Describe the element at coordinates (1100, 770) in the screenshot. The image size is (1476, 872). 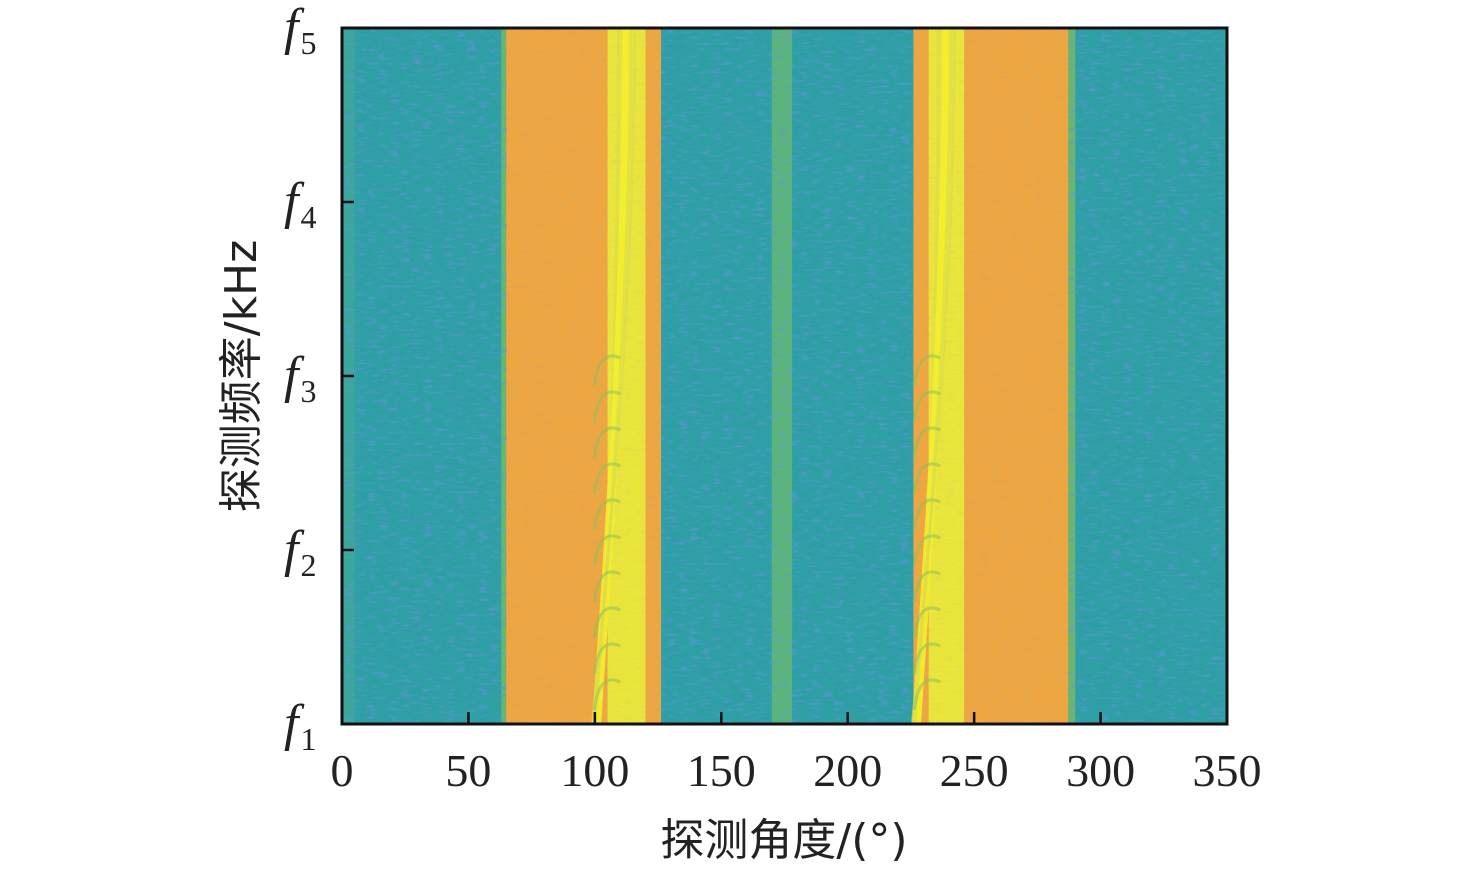
I see `x-tick-label: 300` at that location.